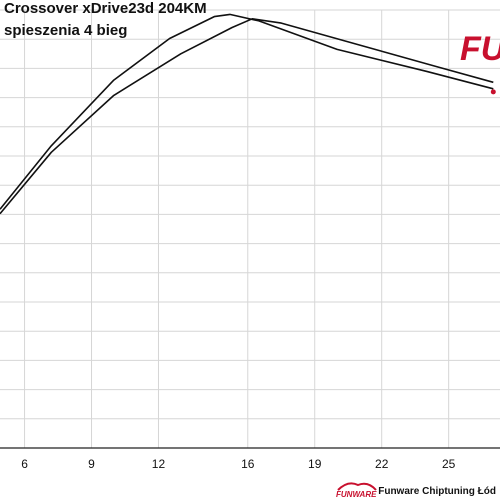 The image size is (500, 500). Describe the element at coordinates (449, 464) in the screenshot. I see `x-tick-label: 25` at that location.